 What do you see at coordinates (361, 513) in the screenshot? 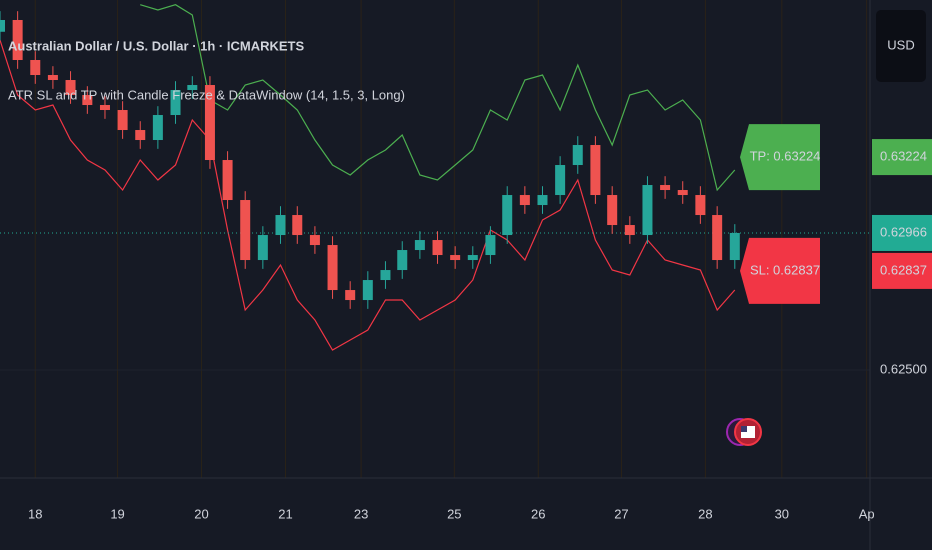
I see `x-tick-label: 23` at bounding box center [361, 513].